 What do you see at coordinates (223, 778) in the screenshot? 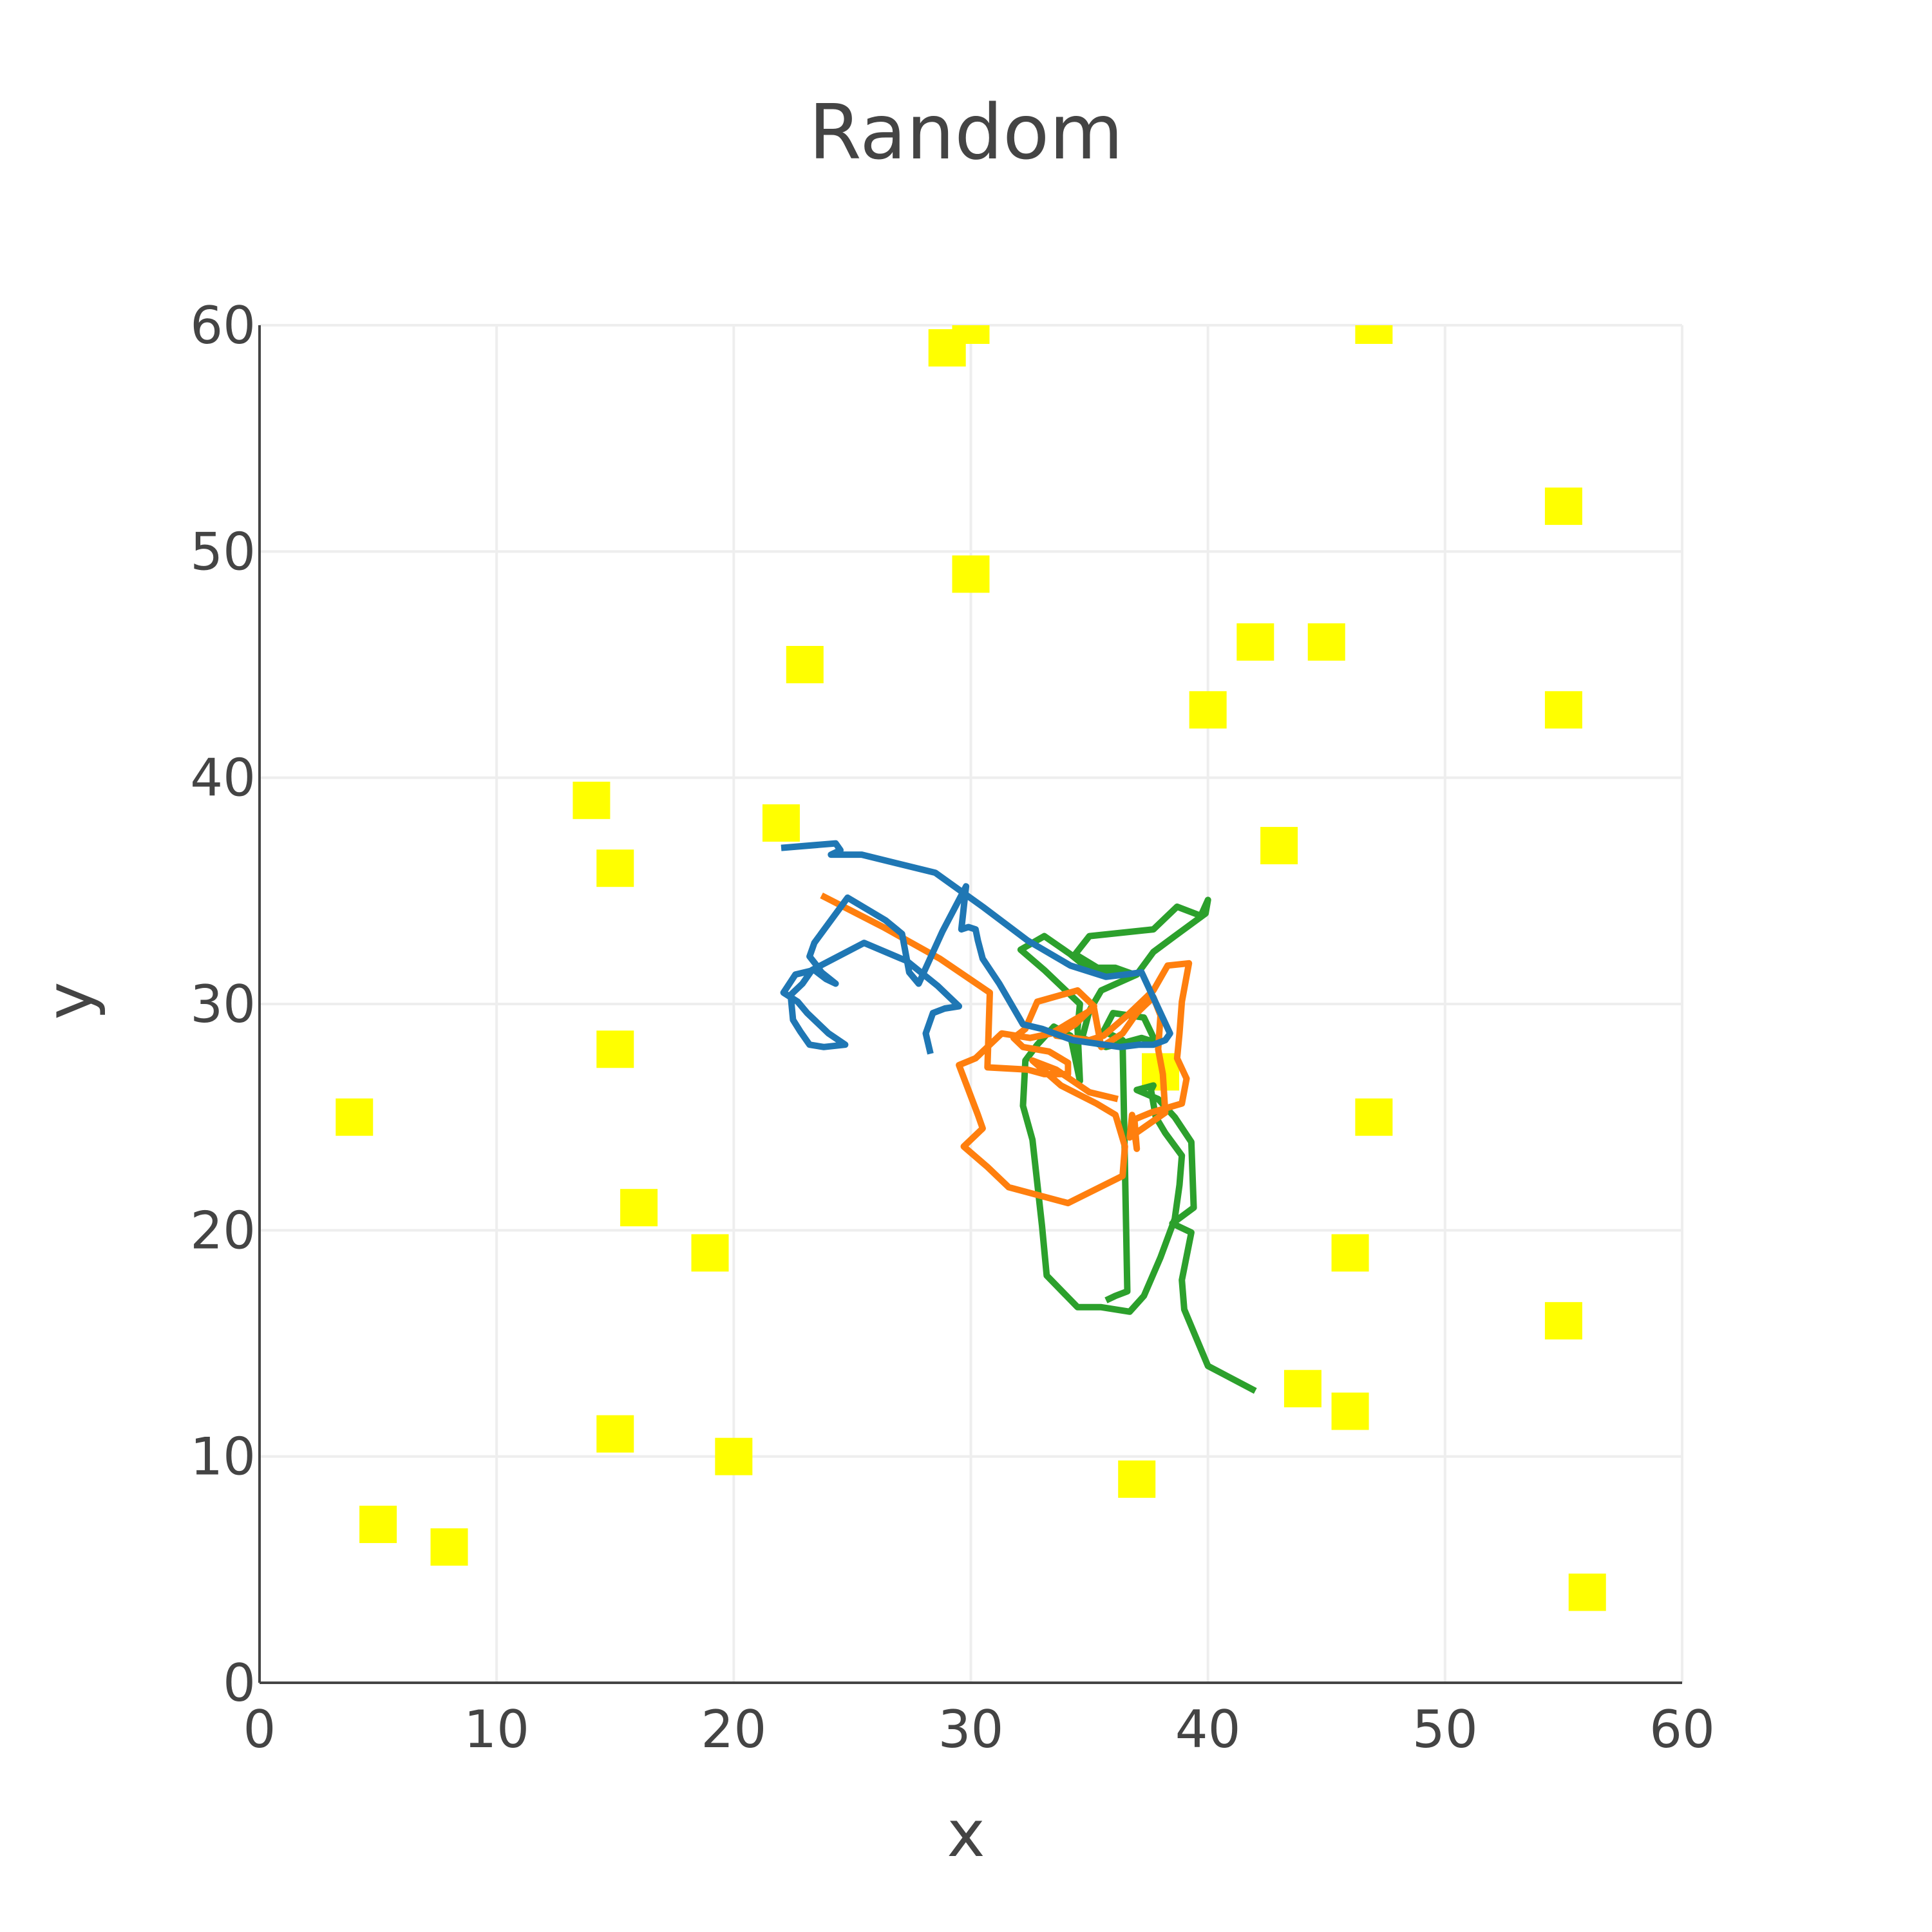
I see `y-tick-label: 40` at bounding box center [223, 778].